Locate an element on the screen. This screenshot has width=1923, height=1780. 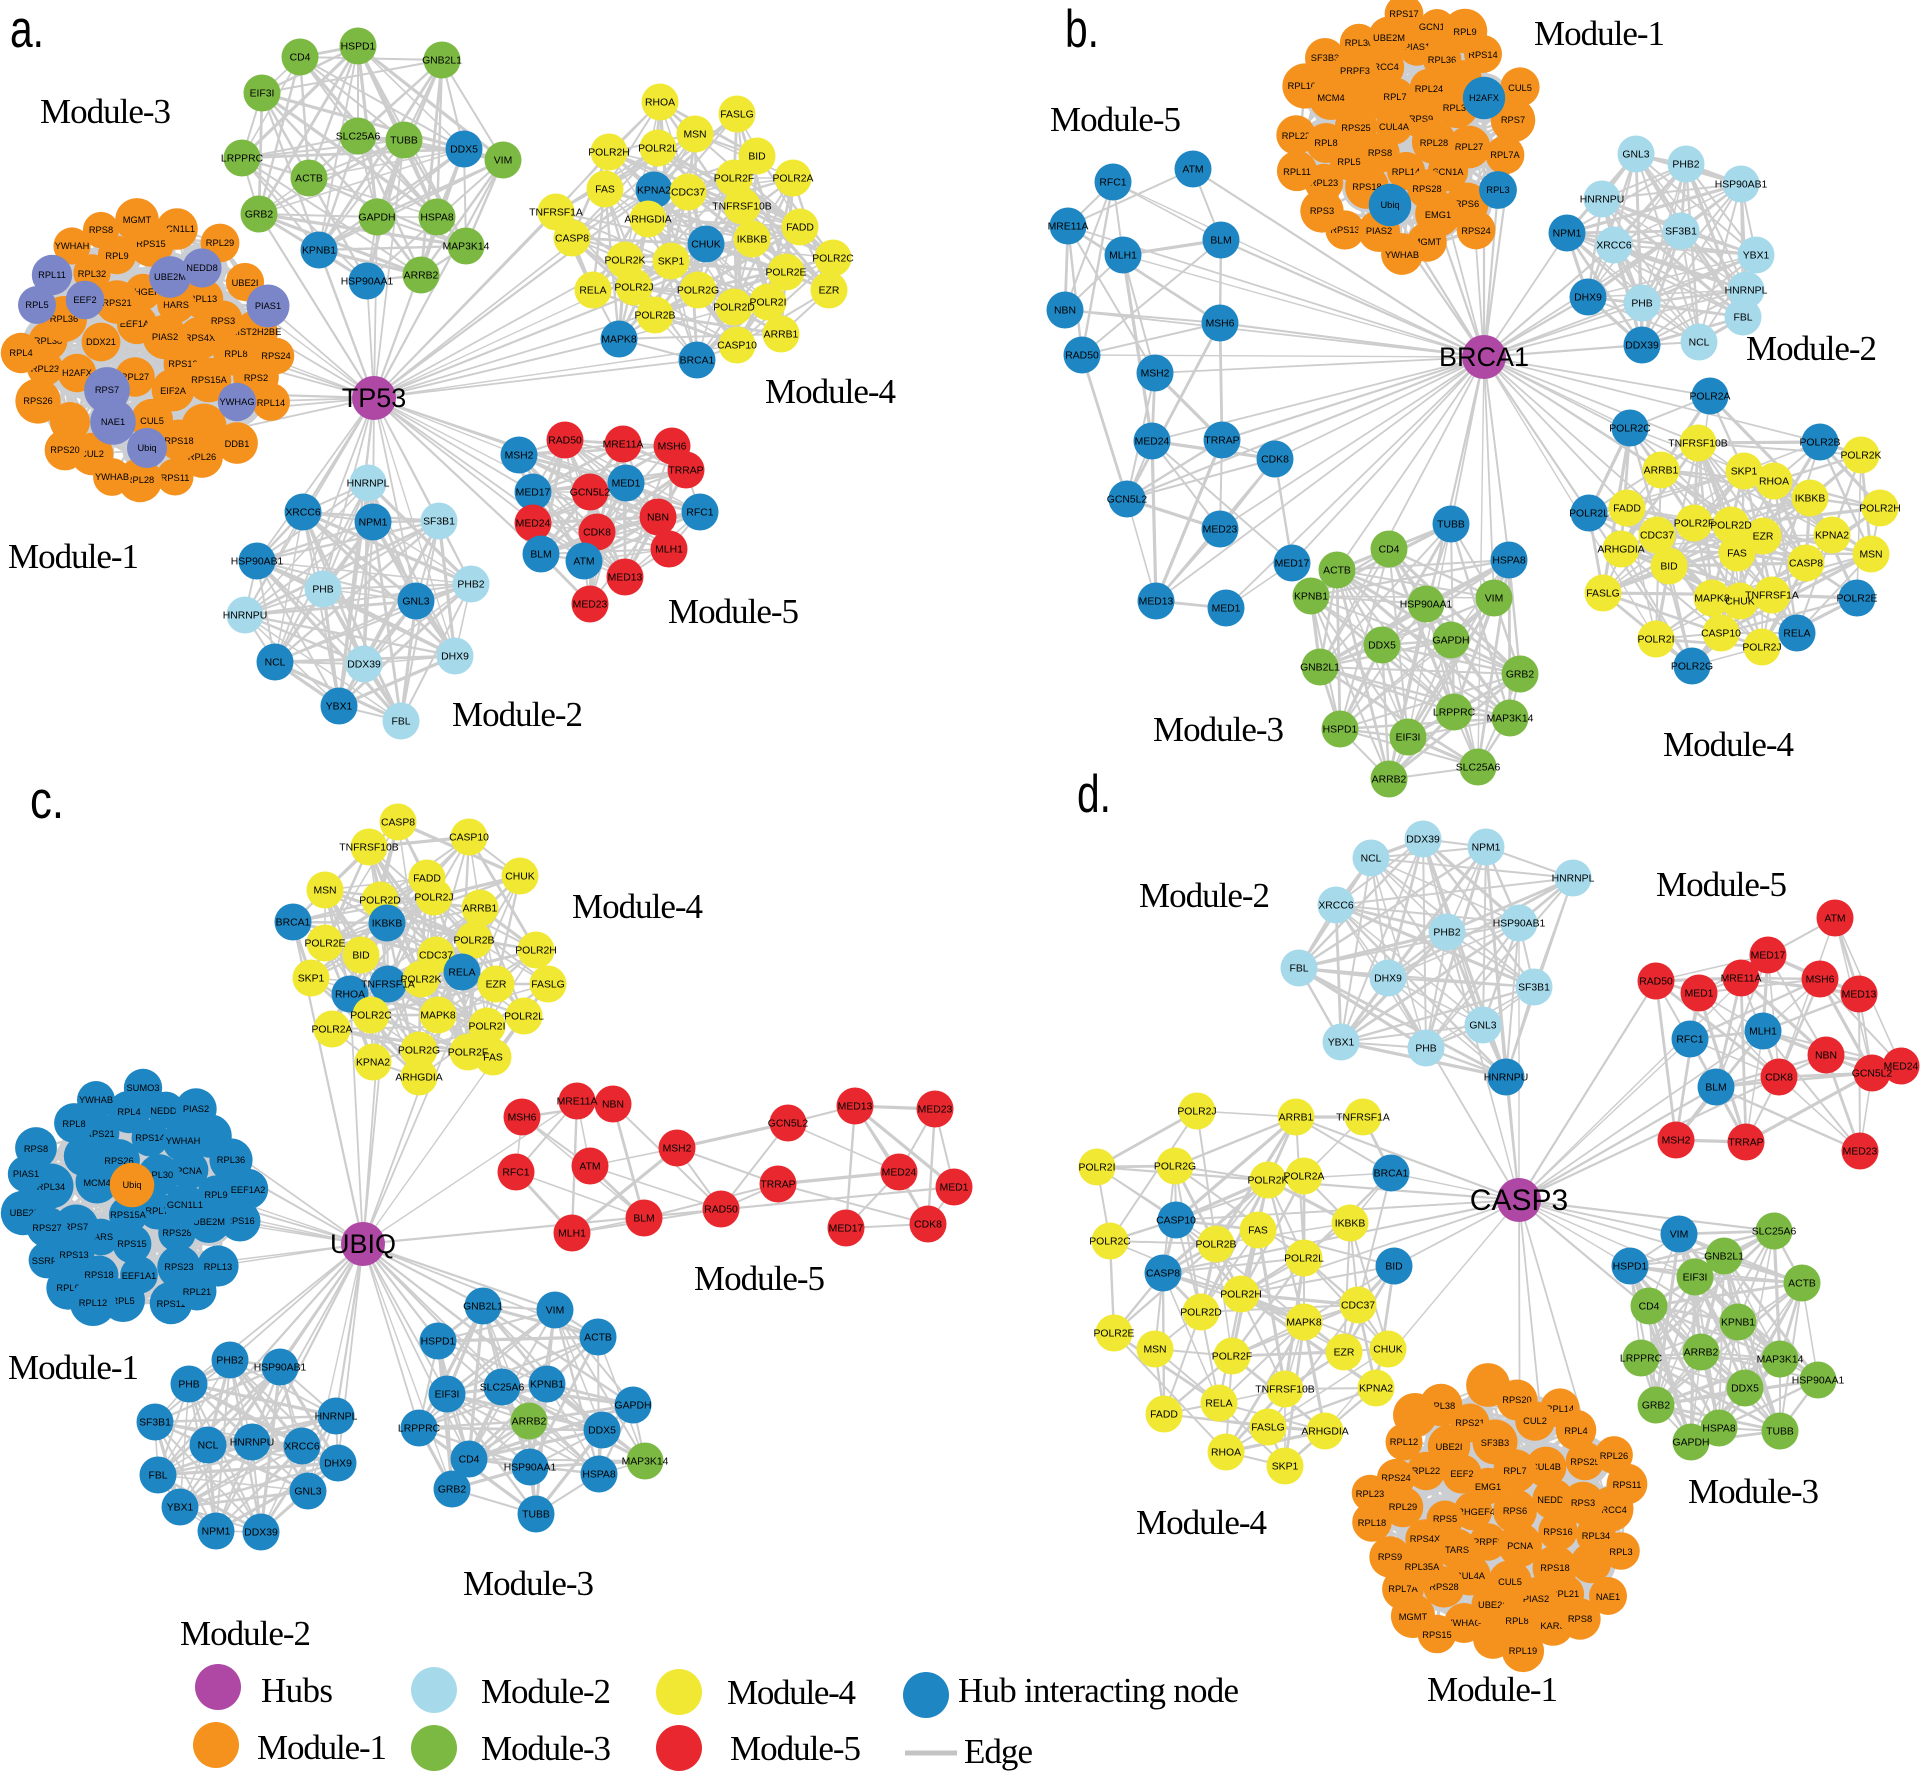
svg-text: POLR2K is located at coordinates (420, 980).